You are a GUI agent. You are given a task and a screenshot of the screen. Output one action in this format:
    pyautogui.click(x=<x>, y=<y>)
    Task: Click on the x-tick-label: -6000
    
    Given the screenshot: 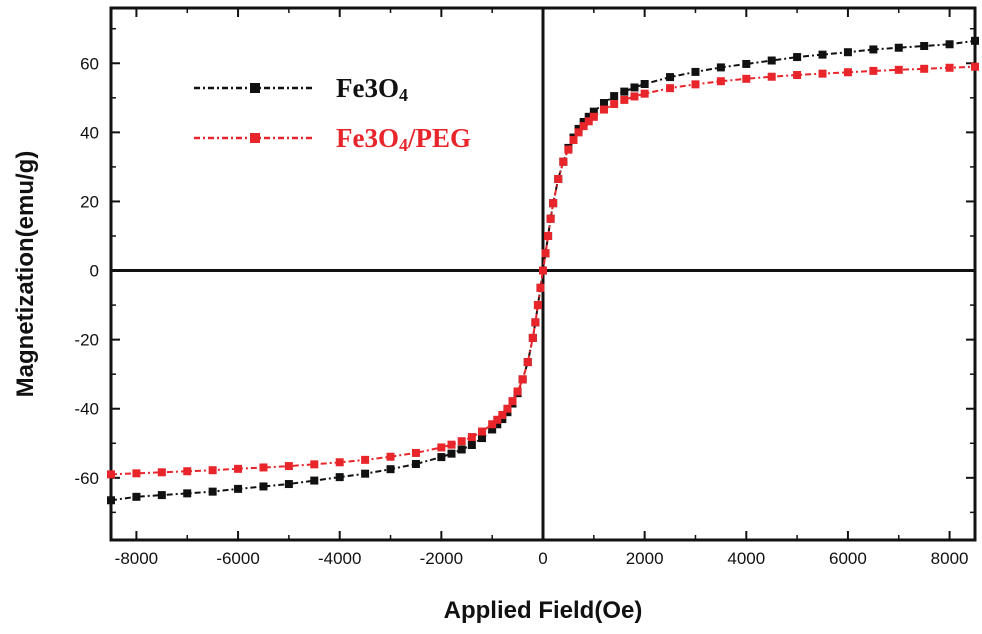 What is the action you would take?
    pyautogui.click(x=237, y=558)
    